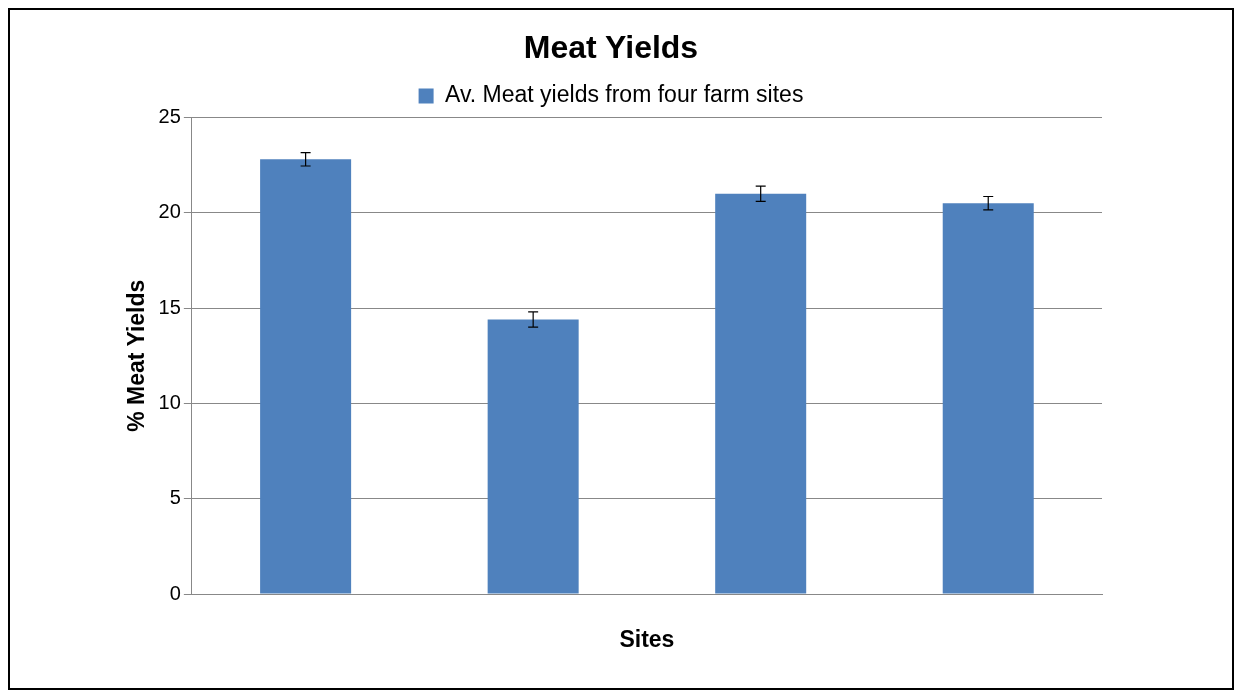 This screenshot has height=698, width=1242. I want to click on chart-title: Meat Yields, so click(611, 47).